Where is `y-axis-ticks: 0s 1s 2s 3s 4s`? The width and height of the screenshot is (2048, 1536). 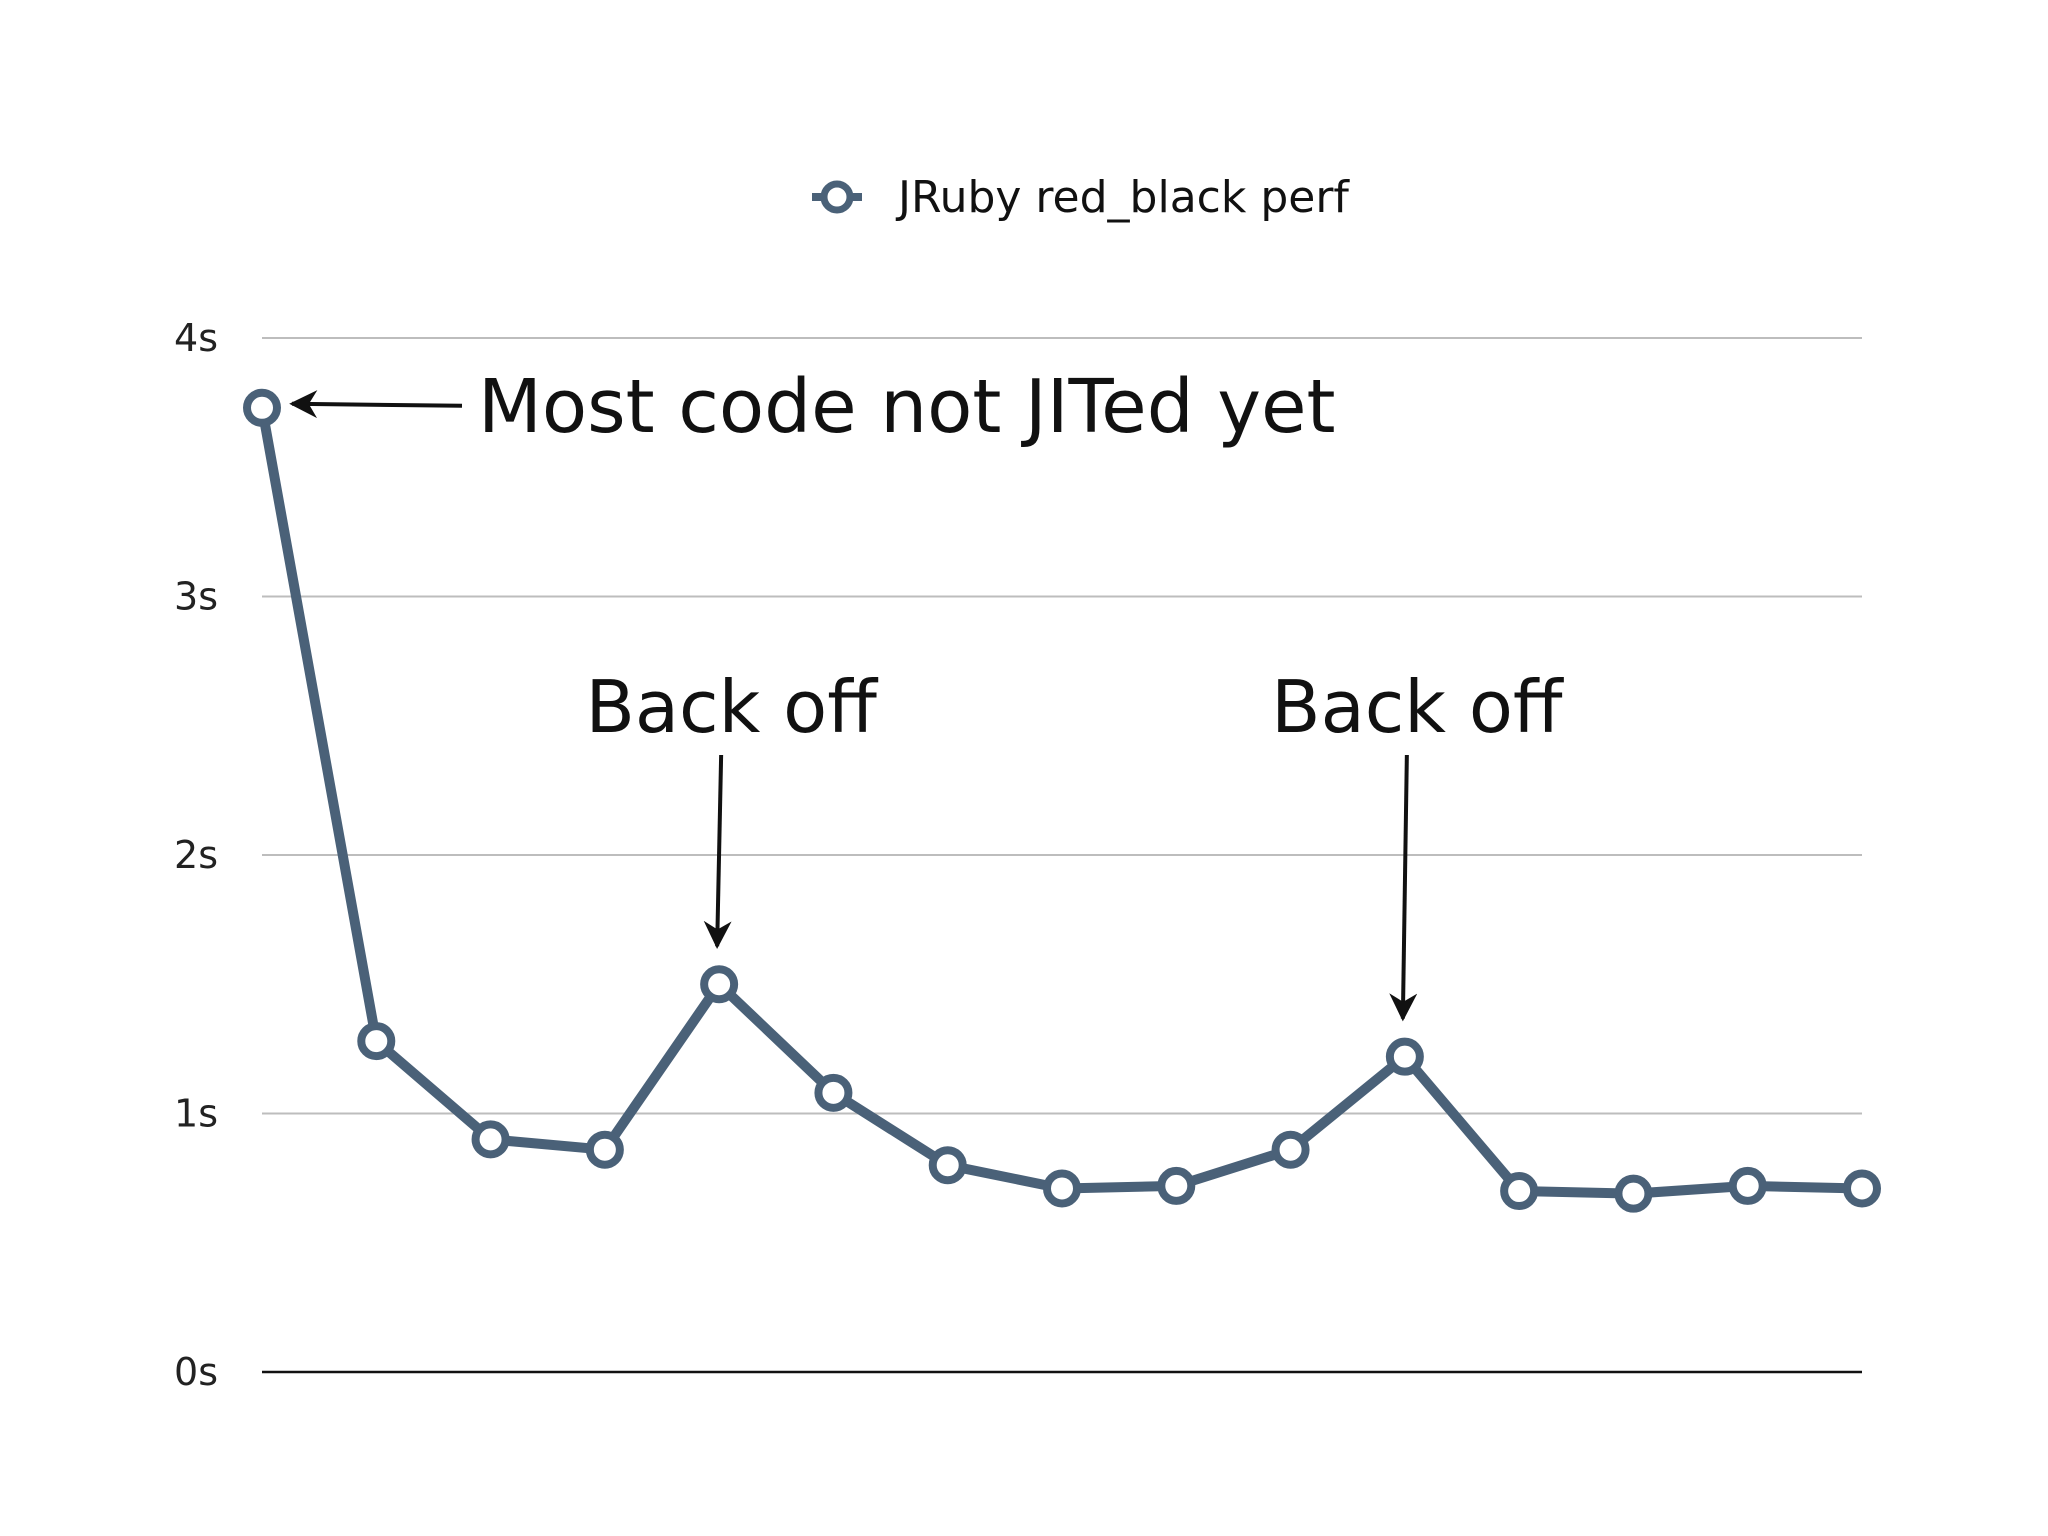 y-axis-ticks: 0s 1s 2s 3s 4s is located at coordinates (196, 855).